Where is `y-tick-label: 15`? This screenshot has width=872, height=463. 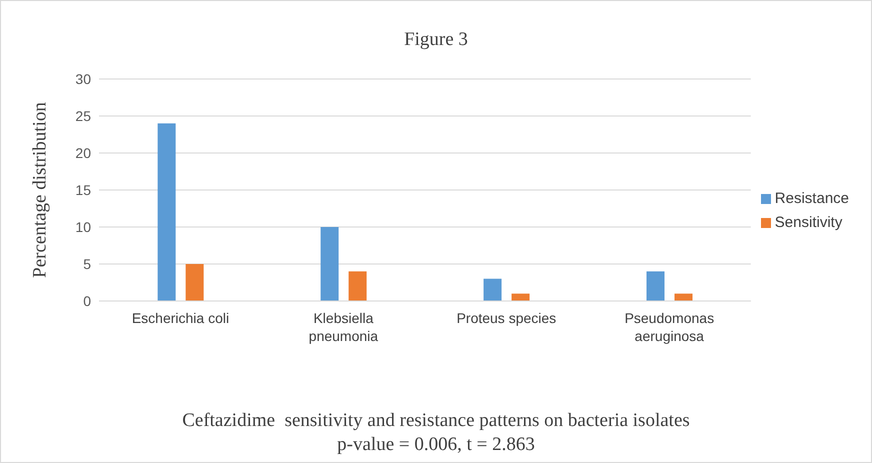 y-tick-label: 15 is located at coordinates (83, 190).